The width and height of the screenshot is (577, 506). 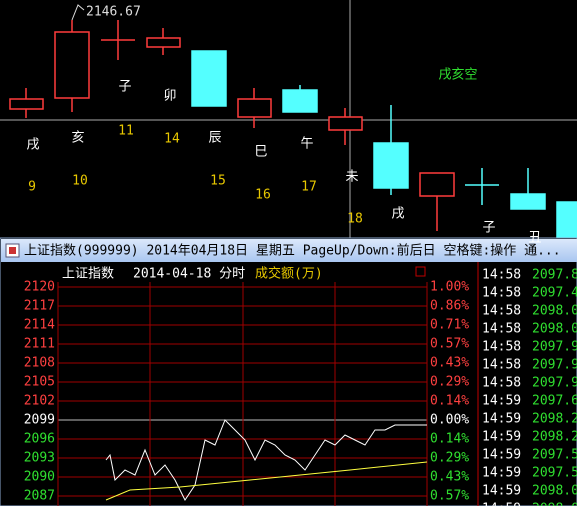 What do you see at coordinates (39, 382) in the screenshot?
I see `price-tick: 2105` at bounding box center [39, 382].